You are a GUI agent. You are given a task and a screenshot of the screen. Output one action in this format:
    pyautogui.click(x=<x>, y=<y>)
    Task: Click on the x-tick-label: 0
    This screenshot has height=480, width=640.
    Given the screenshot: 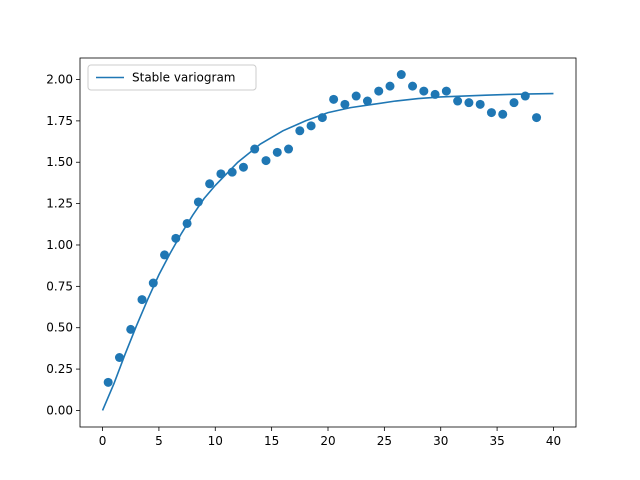 What is the action you would take?
    pyautogui.click(x=103, y=441)
    